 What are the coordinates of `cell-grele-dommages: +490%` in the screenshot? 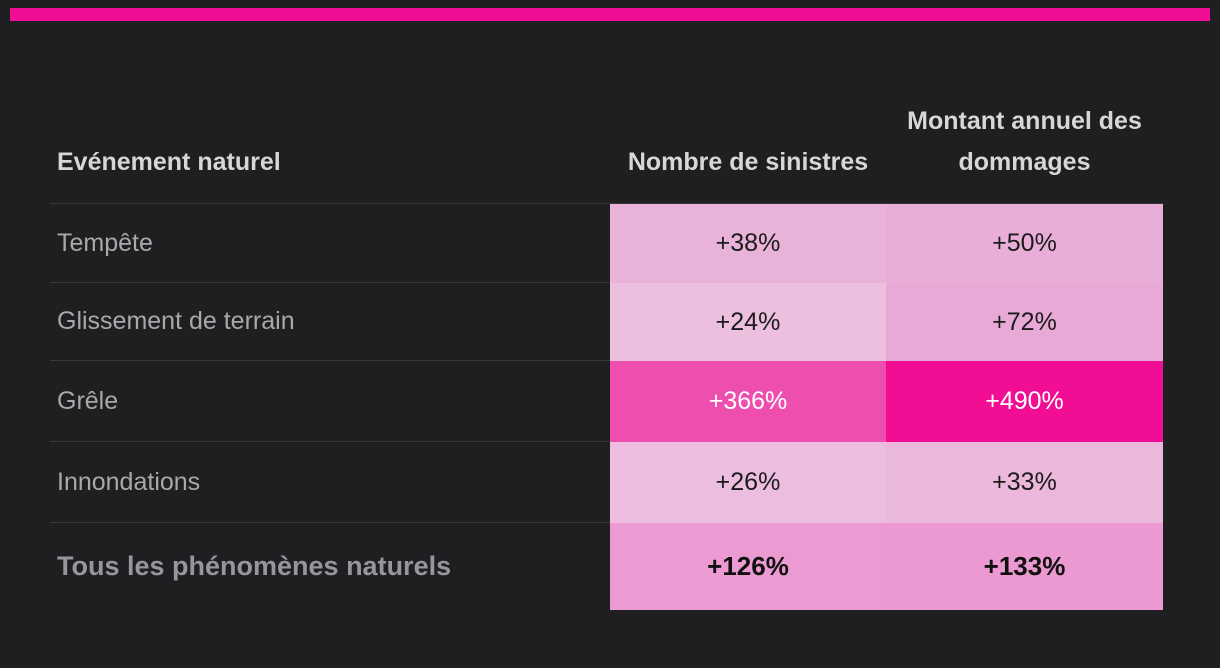 It's located at (1024, 401).